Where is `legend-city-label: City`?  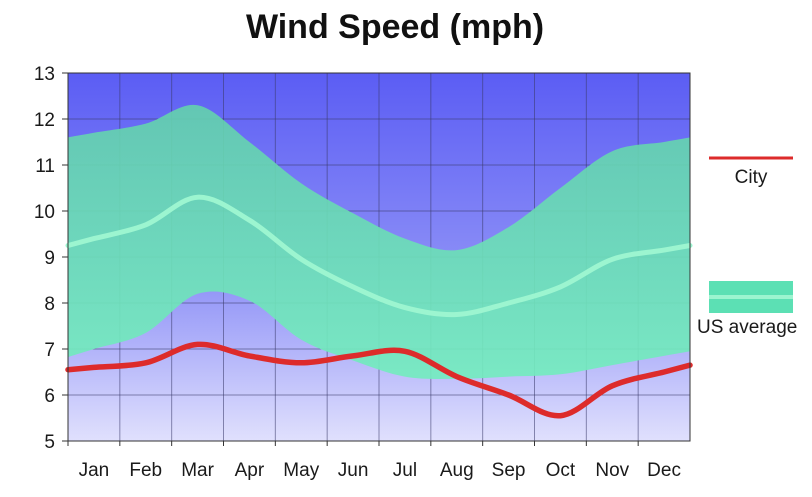
legend-city-label: City is located at coordinates (751, 177).